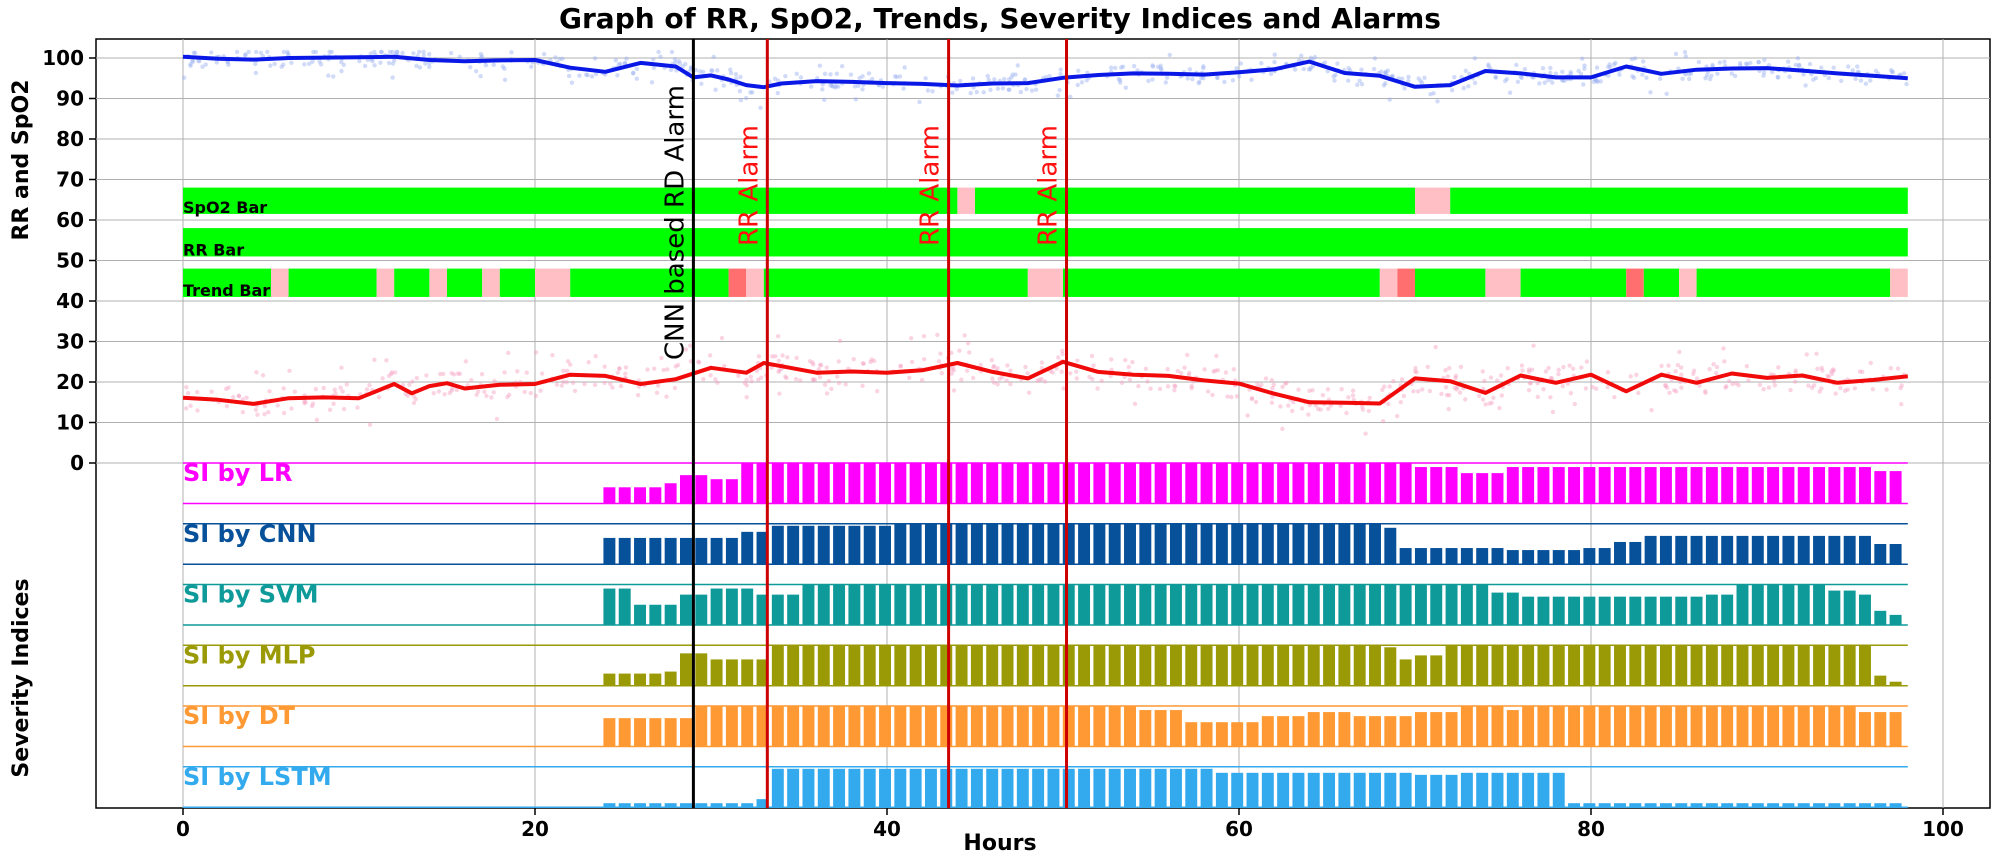  I want to click on y-tick-label: 70, so click(70, 180).